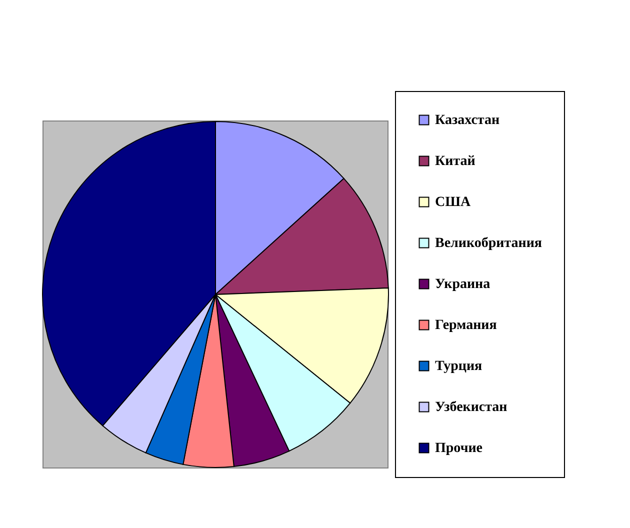 The height and width of the screenshot is (528, 630). I want to click on legend-label: Германия, so click(466, 325).